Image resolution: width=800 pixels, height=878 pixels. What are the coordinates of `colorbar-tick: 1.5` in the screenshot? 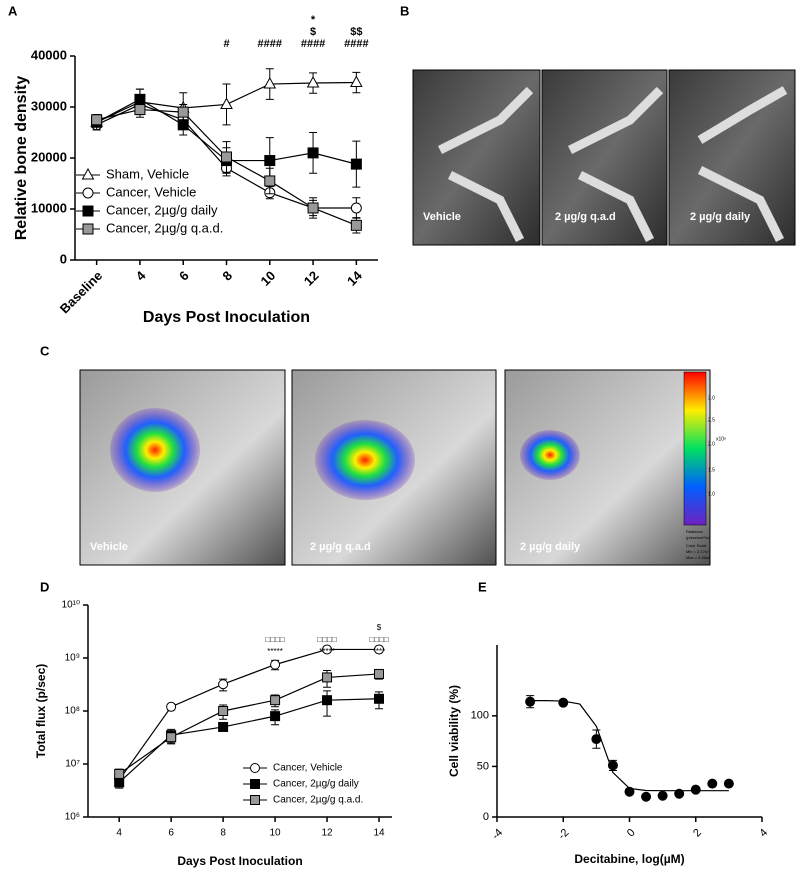 It's located at (711, 470).